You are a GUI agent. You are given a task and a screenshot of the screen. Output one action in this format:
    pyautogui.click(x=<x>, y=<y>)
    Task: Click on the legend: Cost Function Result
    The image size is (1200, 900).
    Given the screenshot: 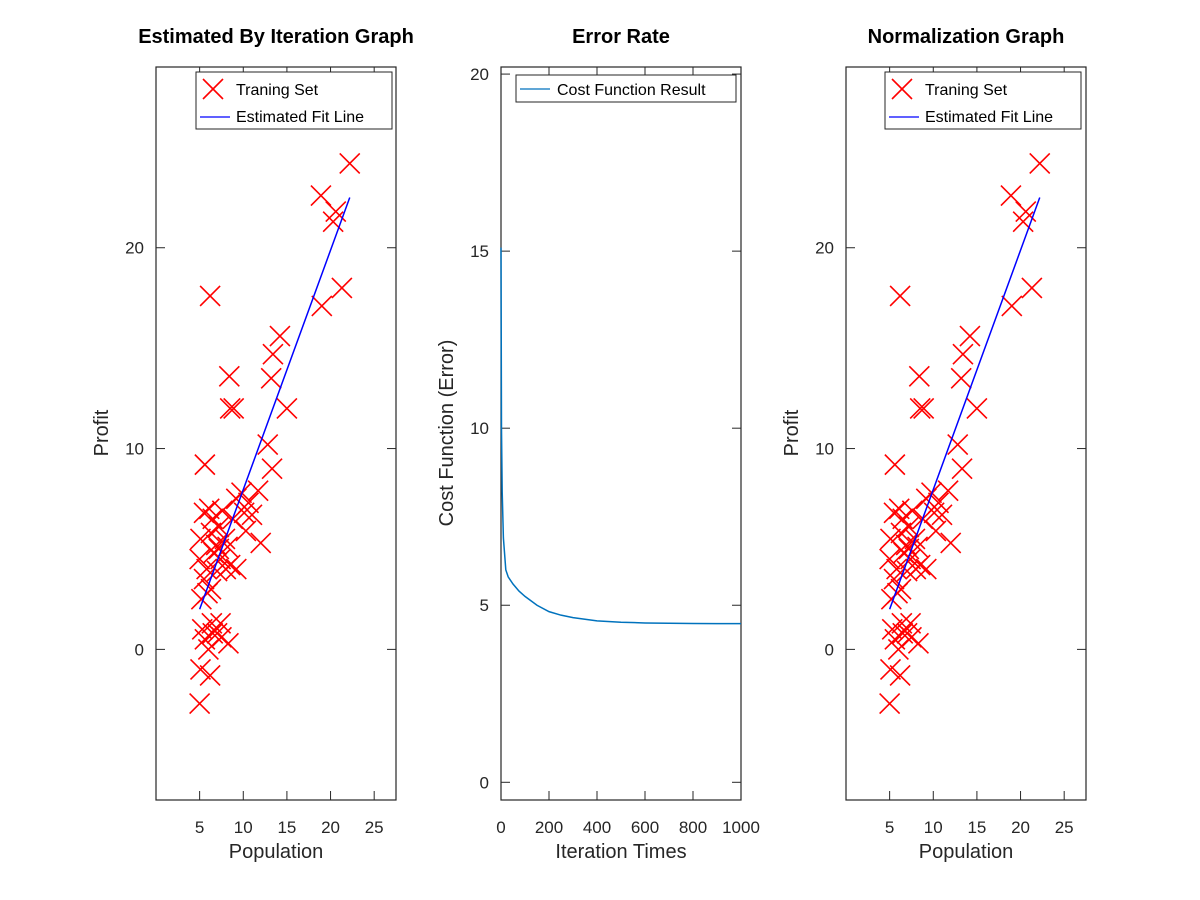 What is the action you would take?
    pyautogui.click(x=626, y=88)
    